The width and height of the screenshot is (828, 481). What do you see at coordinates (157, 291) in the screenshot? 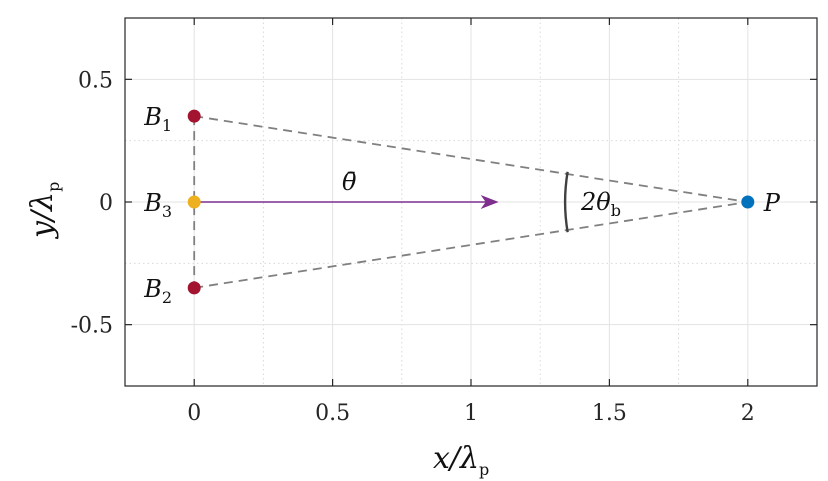
I see `point-label-b2: B2` at bounding box center [157, 291].